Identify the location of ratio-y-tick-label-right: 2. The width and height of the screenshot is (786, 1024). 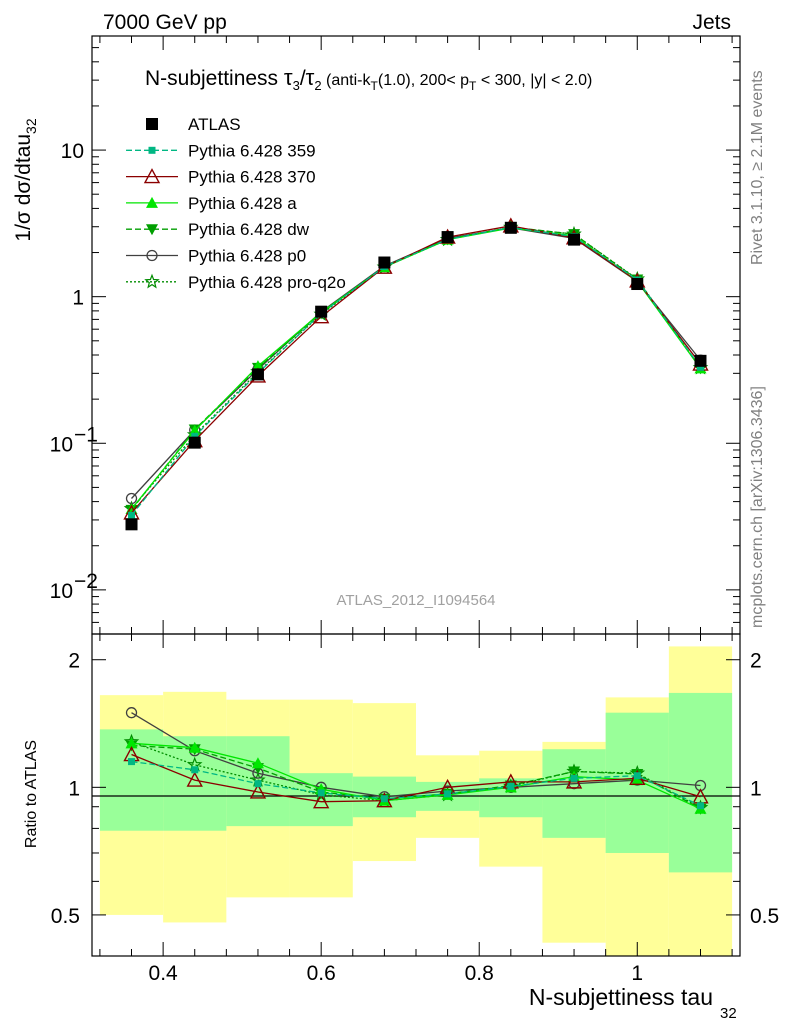
(756, 661).